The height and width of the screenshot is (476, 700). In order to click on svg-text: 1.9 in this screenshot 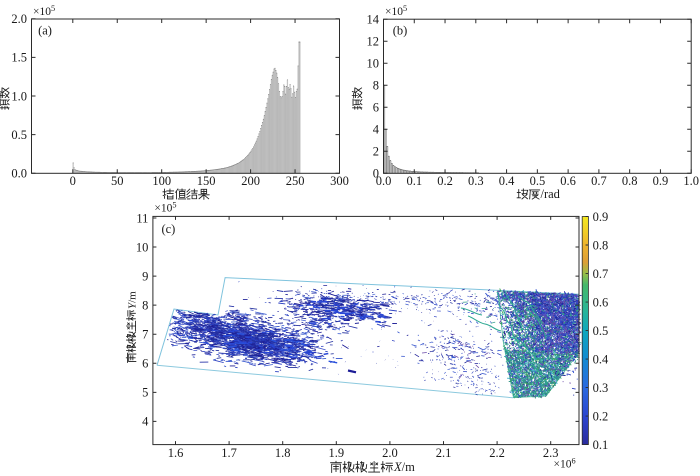, I will do `click(336, 453)`.